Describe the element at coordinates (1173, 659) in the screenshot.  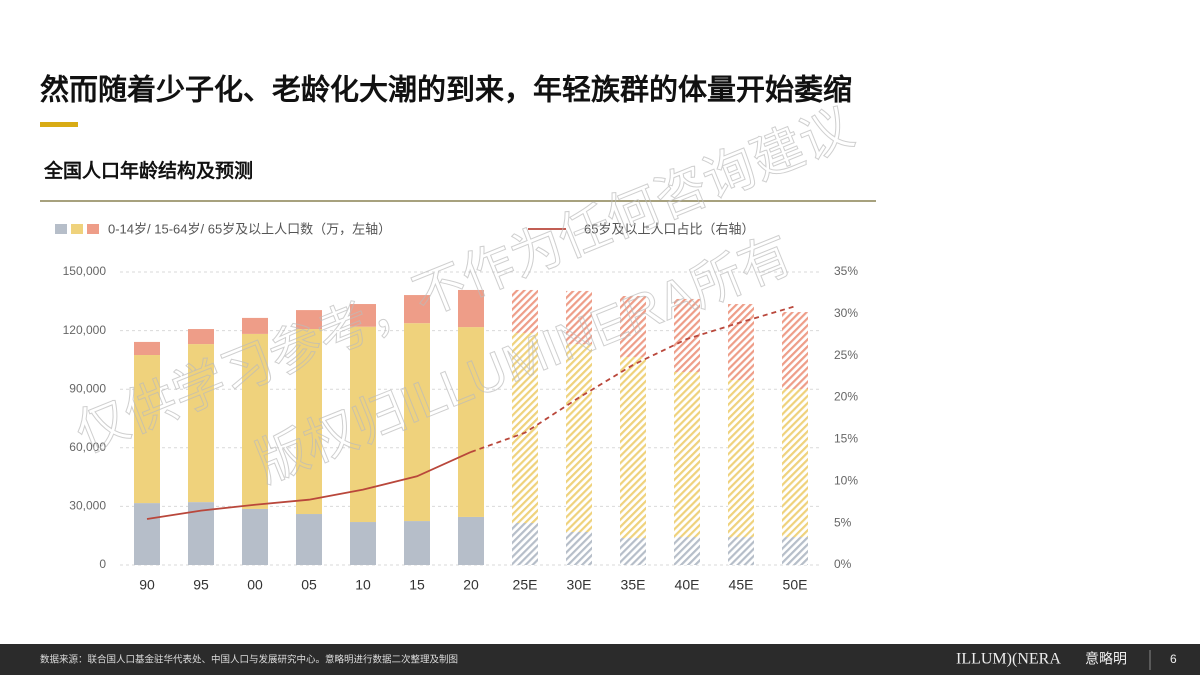
I see `page-number: 6` at that location.